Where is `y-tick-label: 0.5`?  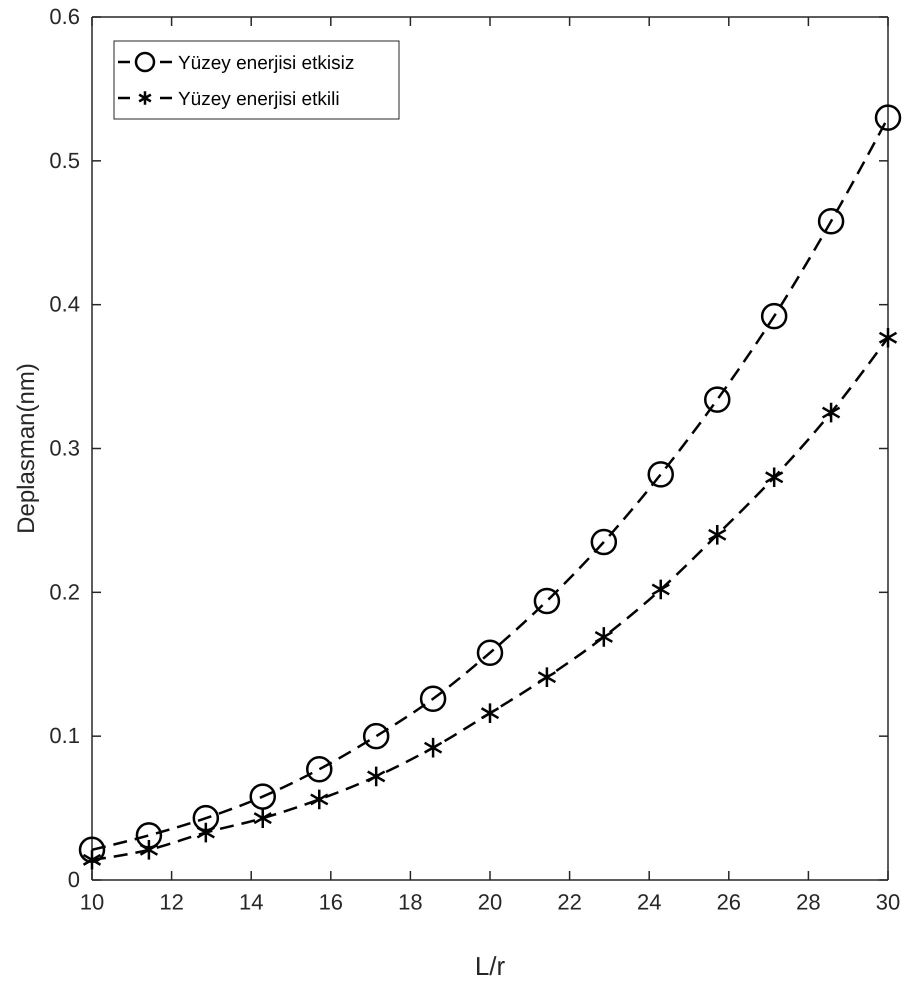
y-tick-label: 0.5 is located at coordinates (64, 160).